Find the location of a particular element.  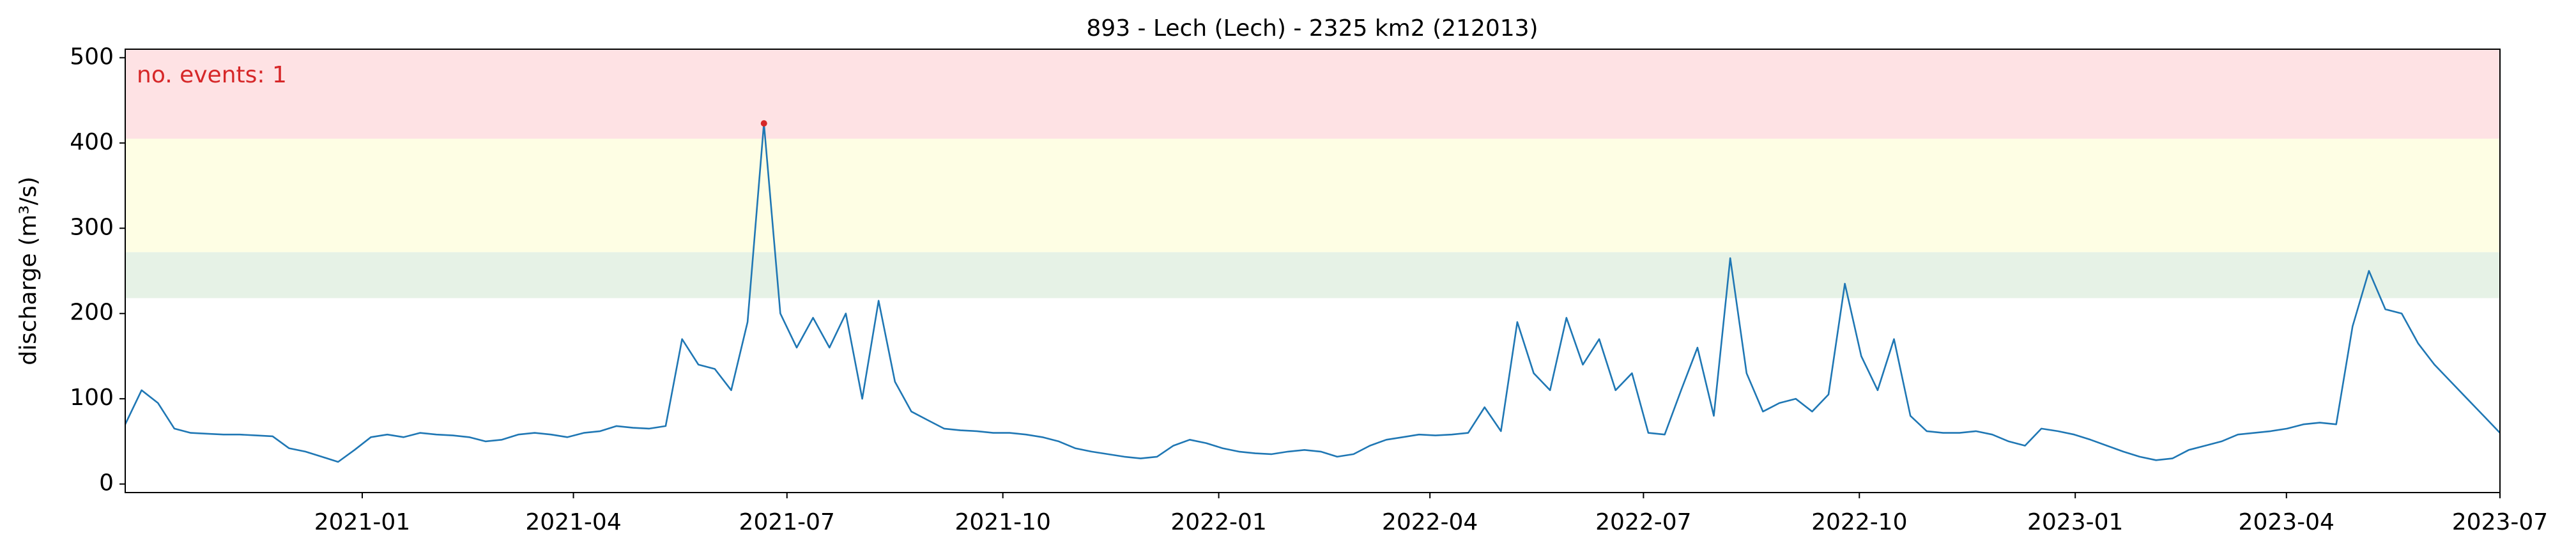

x-tick-label: 2022-04 is located at coordinates (1430, 522).